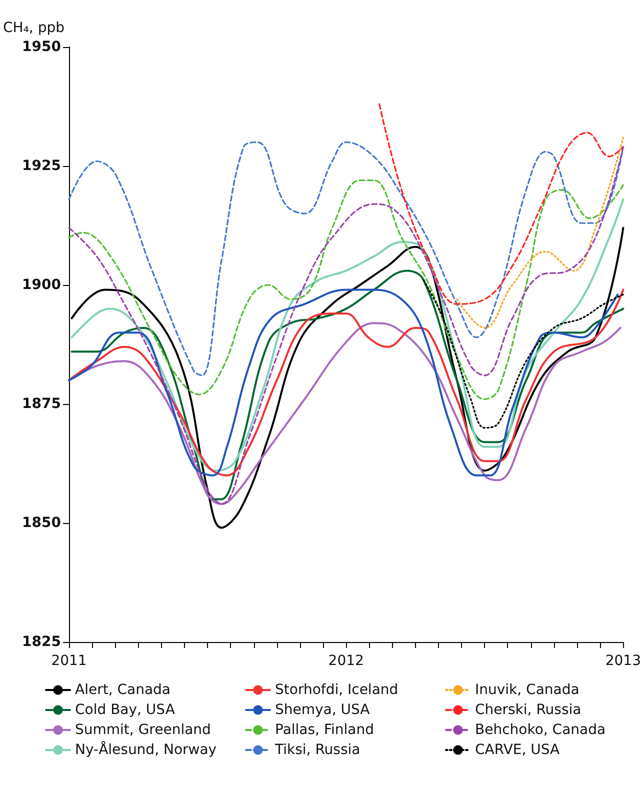 Image resolution: width=644 pixels, height=785 pixels. What do you see at coordinates (41, 404) in the screenshot?
I see `y-tick-label: 1875` at bounding box center [41, 404].